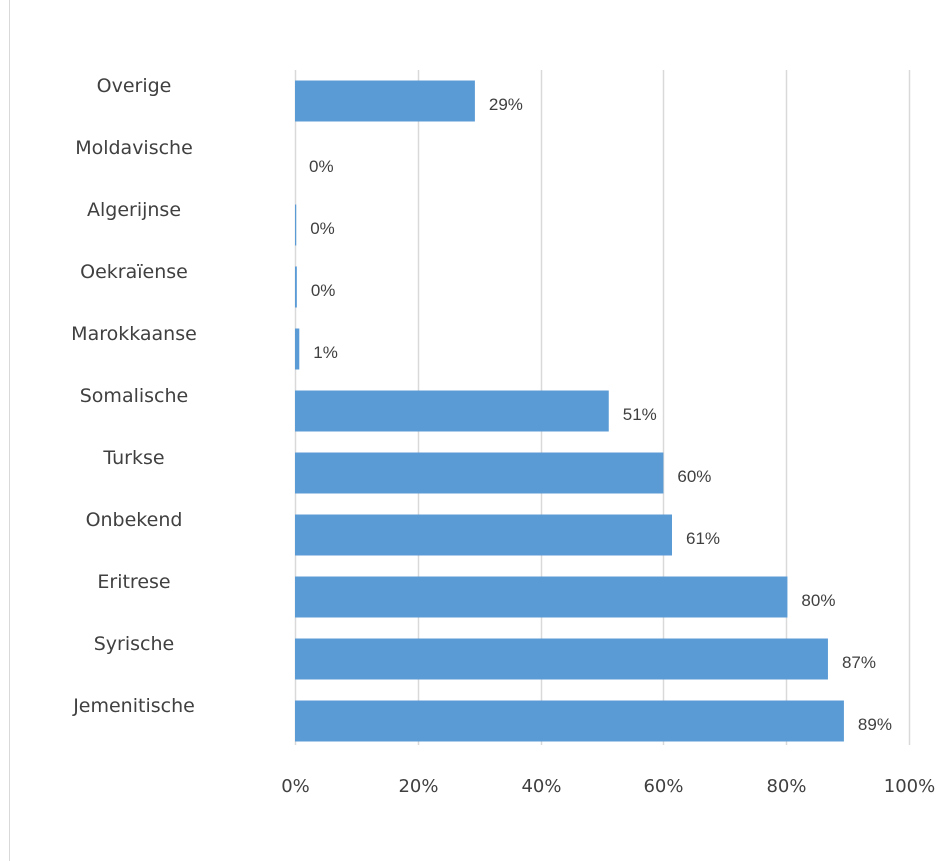 The height and width of the screenshot is (861, 941). What do you see at coordinates (134, 148) in the screenshot?
I see `category-label: Moldavische` at bounding box center [134, 148].